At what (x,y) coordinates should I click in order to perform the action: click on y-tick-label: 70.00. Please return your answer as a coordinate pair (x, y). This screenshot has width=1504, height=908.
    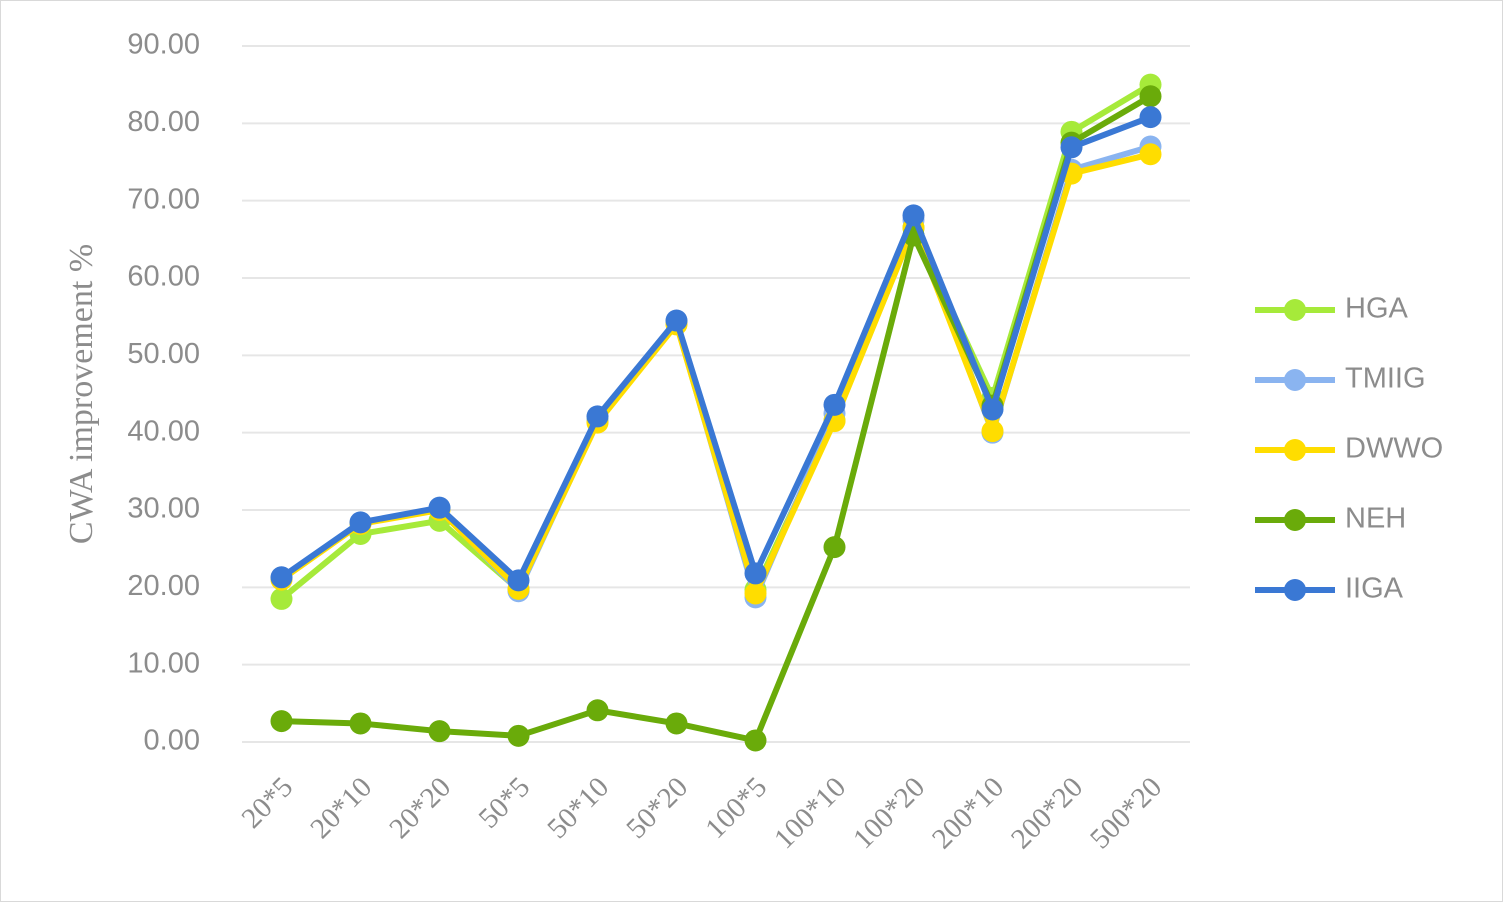
    Looking at the image, I should click on (163, 199).